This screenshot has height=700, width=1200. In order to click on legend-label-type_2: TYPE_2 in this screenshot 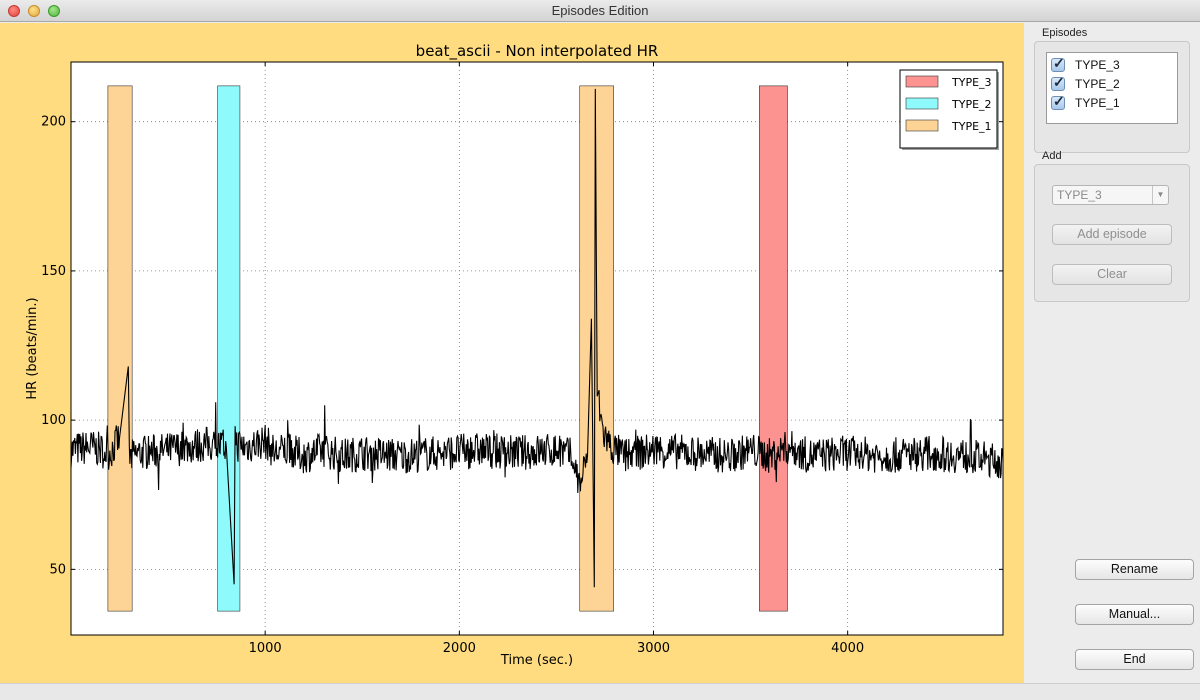, I will do `click(971, 104)`.